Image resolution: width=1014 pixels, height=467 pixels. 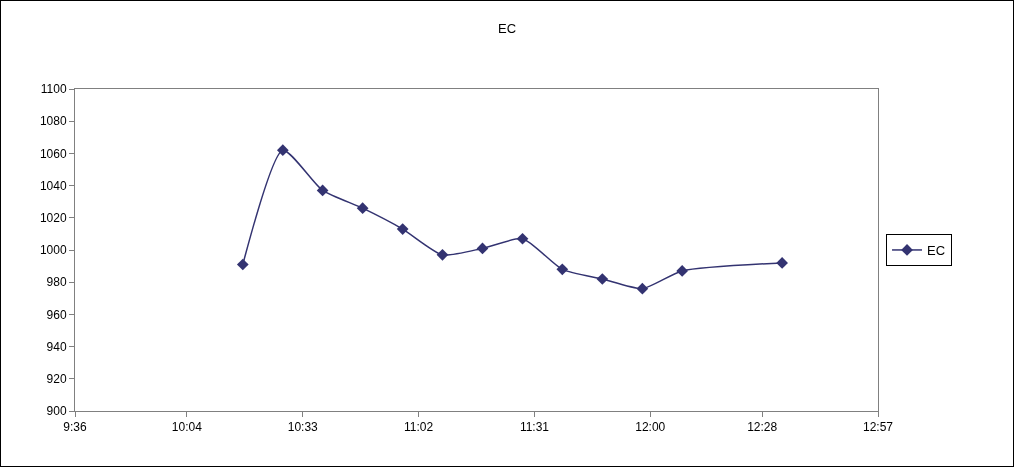 I want to click on y-tick-label: 900, so click(x=56, y=411).